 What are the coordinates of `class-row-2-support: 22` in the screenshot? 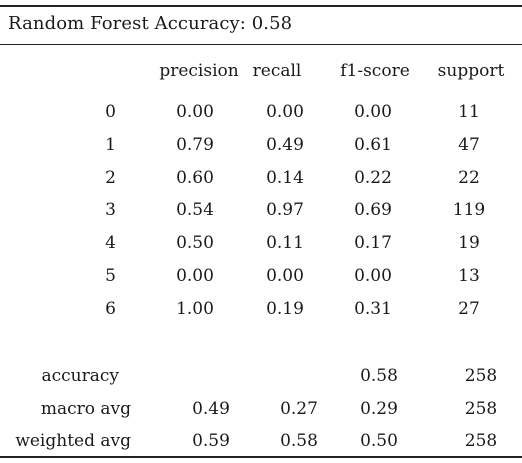 It's located at (469, 178).